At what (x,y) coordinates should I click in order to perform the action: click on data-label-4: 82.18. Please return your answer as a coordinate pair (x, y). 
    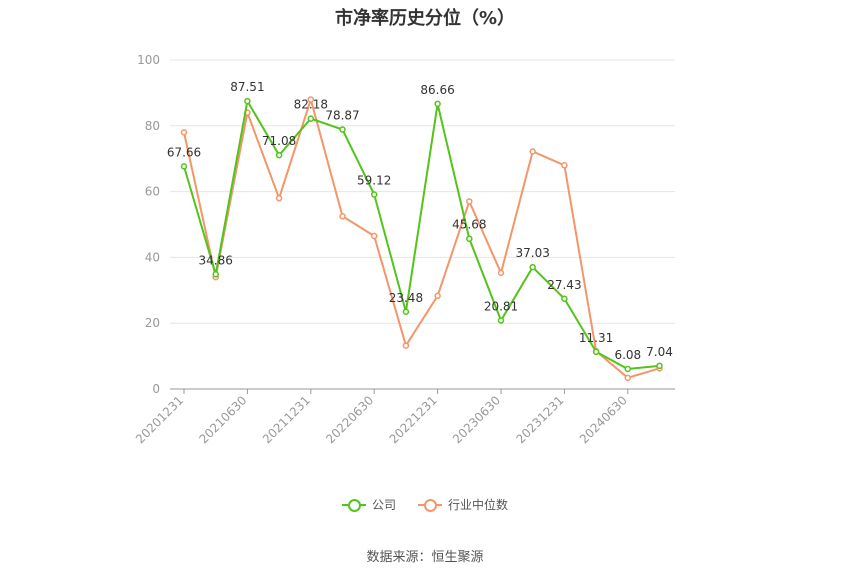
    Looking at the image, I should click on (311, 105).